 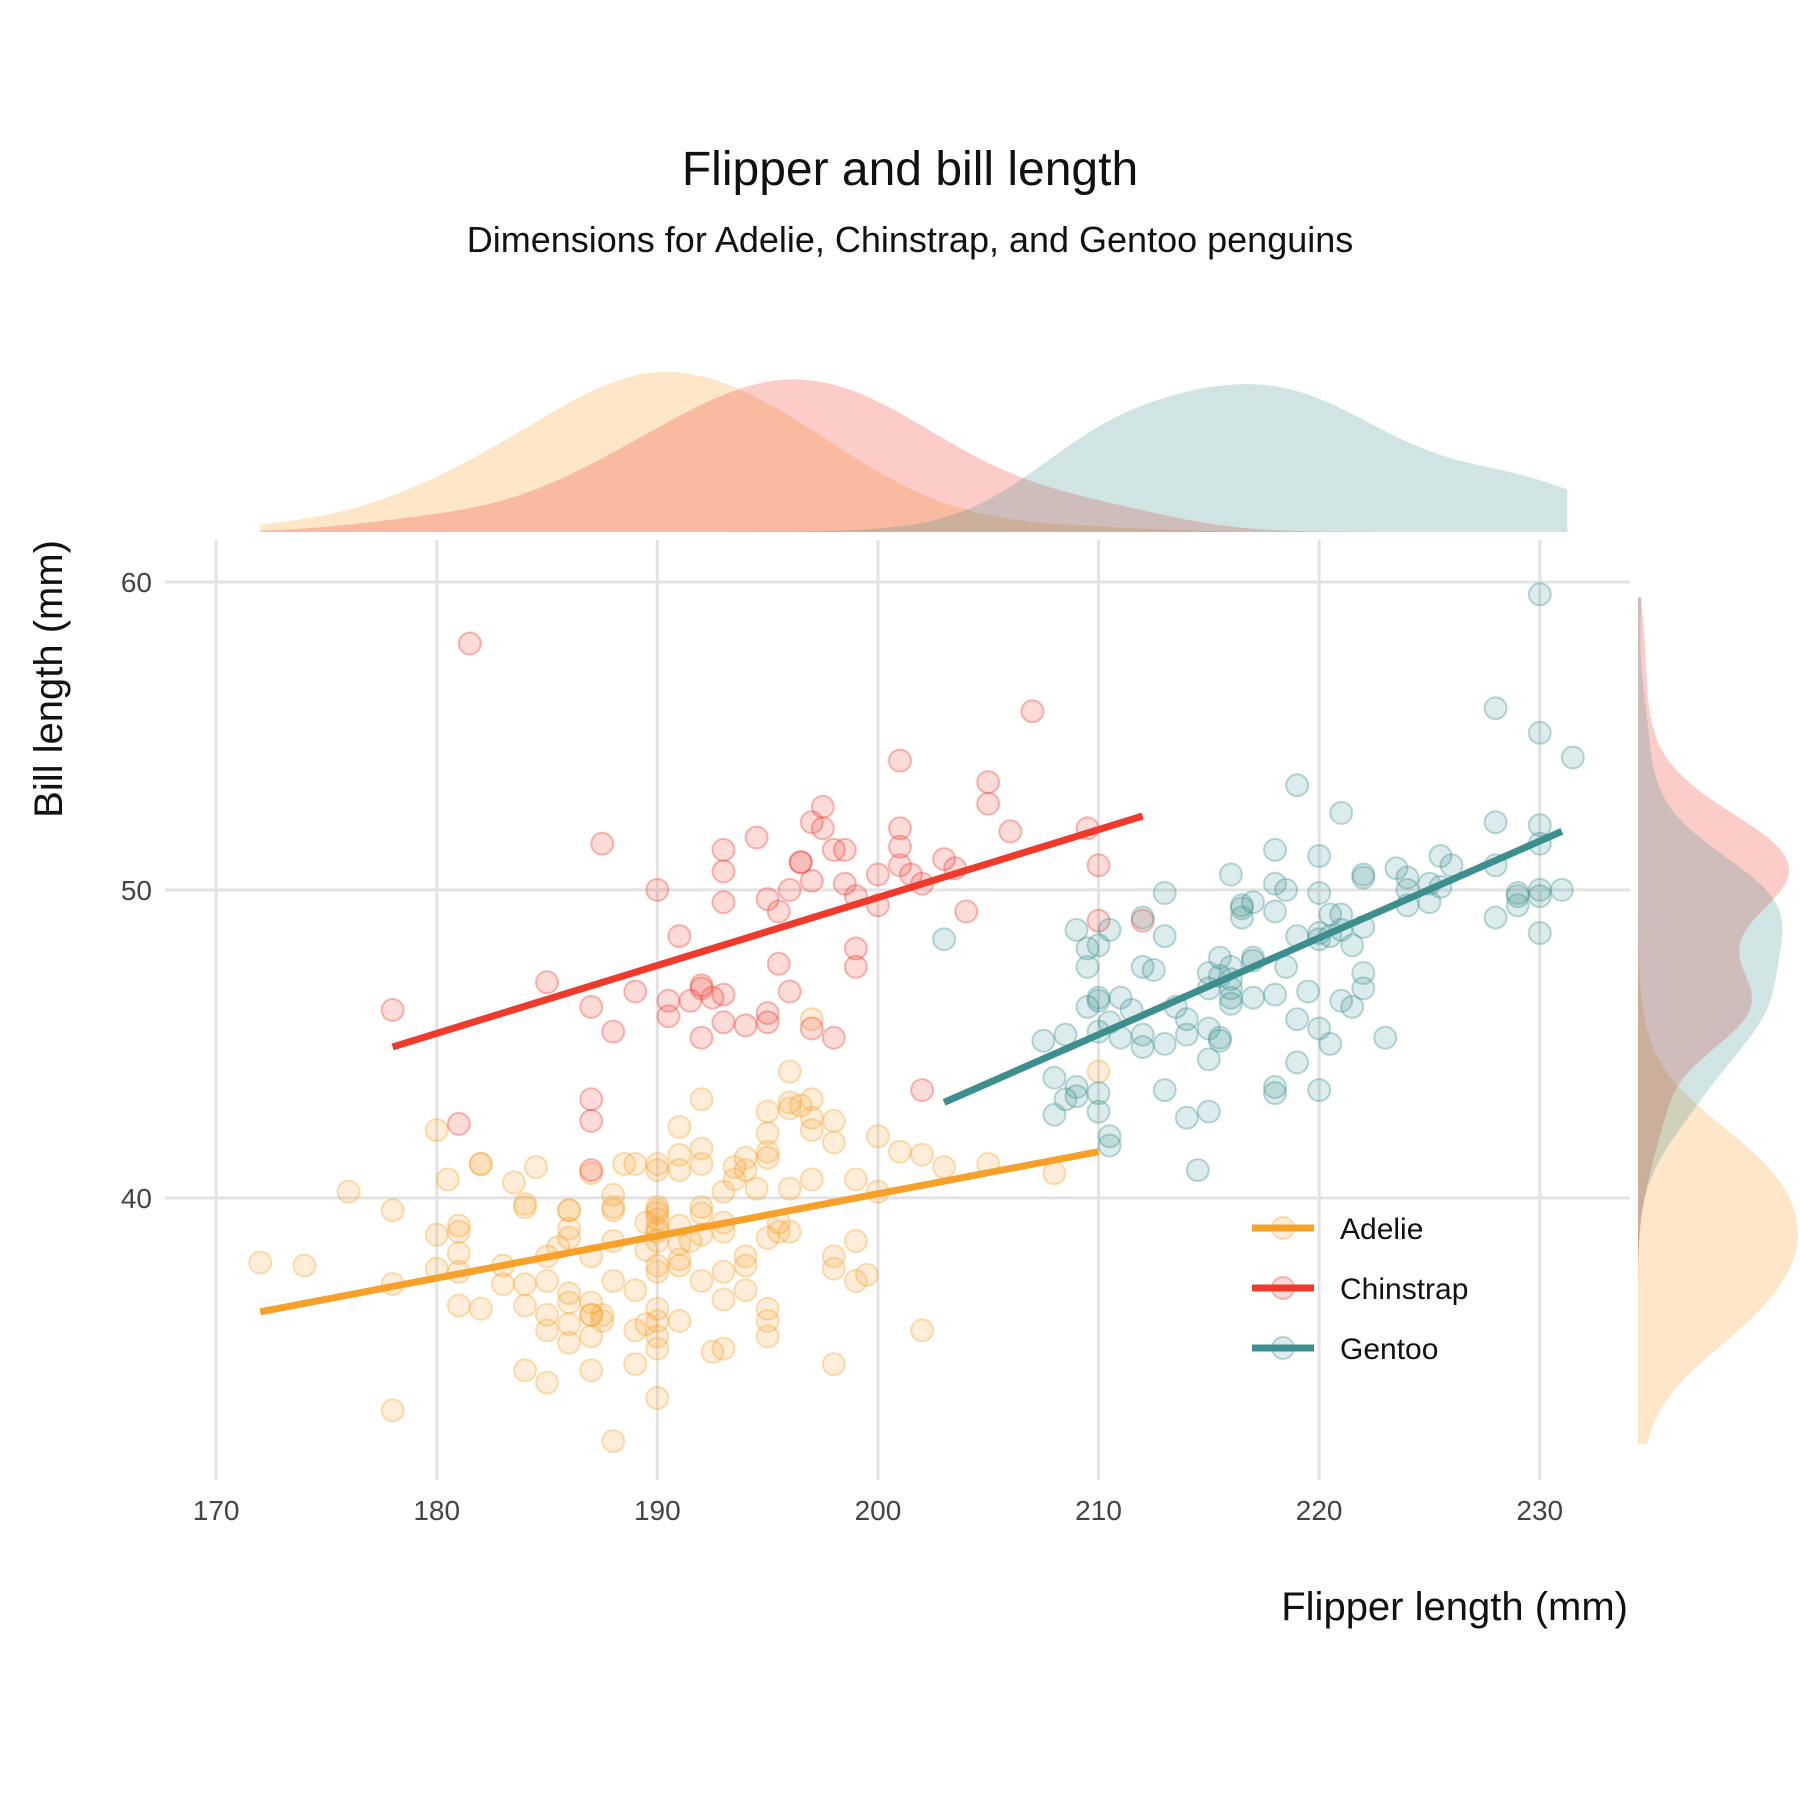 I want to click on y-tick-label: 60, so click(x=136, y=582).